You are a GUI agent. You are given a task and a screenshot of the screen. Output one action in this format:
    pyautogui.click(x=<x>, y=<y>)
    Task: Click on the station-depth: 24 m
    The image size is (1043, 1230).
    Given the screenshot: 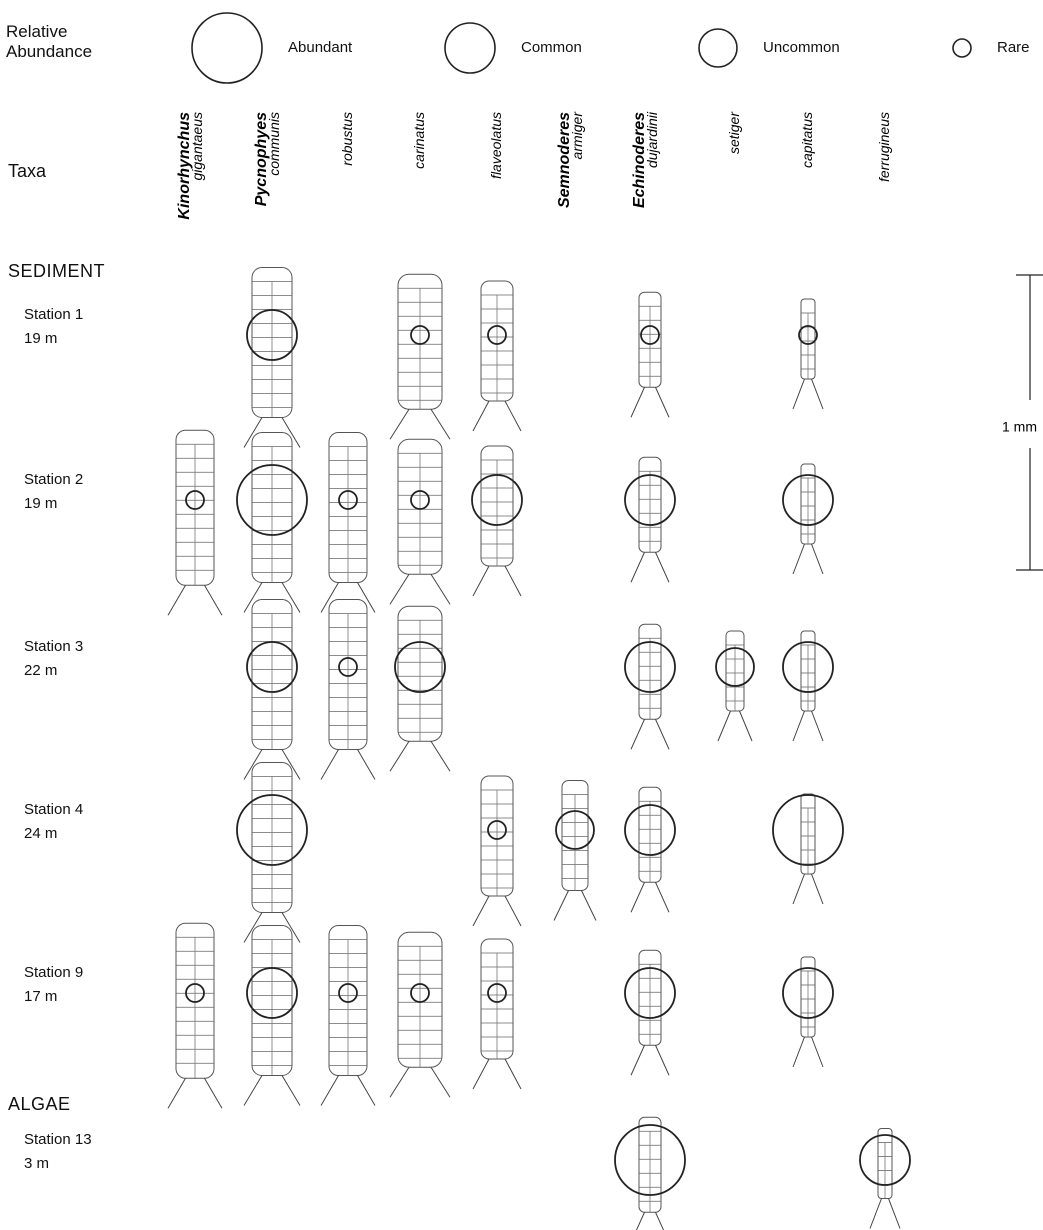 What is the action you would take?
    pyautogui.click(x=41, y=833)
    